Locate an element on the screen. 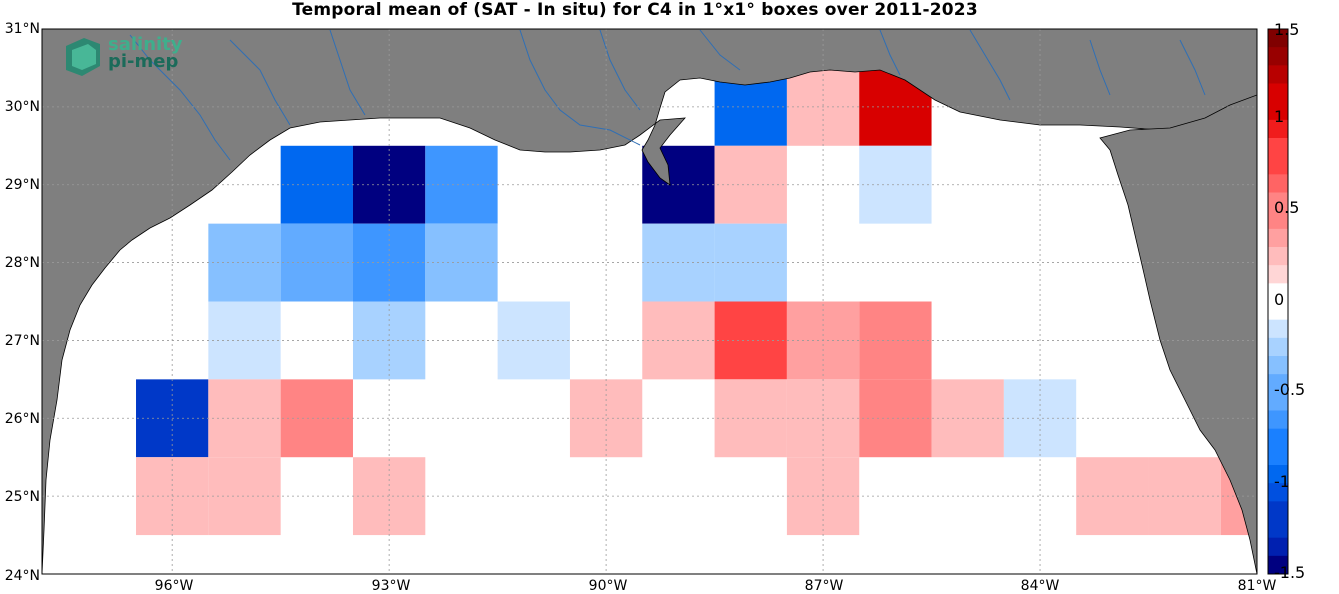  lat-label: 31°N is located at coordinates (22, 29).